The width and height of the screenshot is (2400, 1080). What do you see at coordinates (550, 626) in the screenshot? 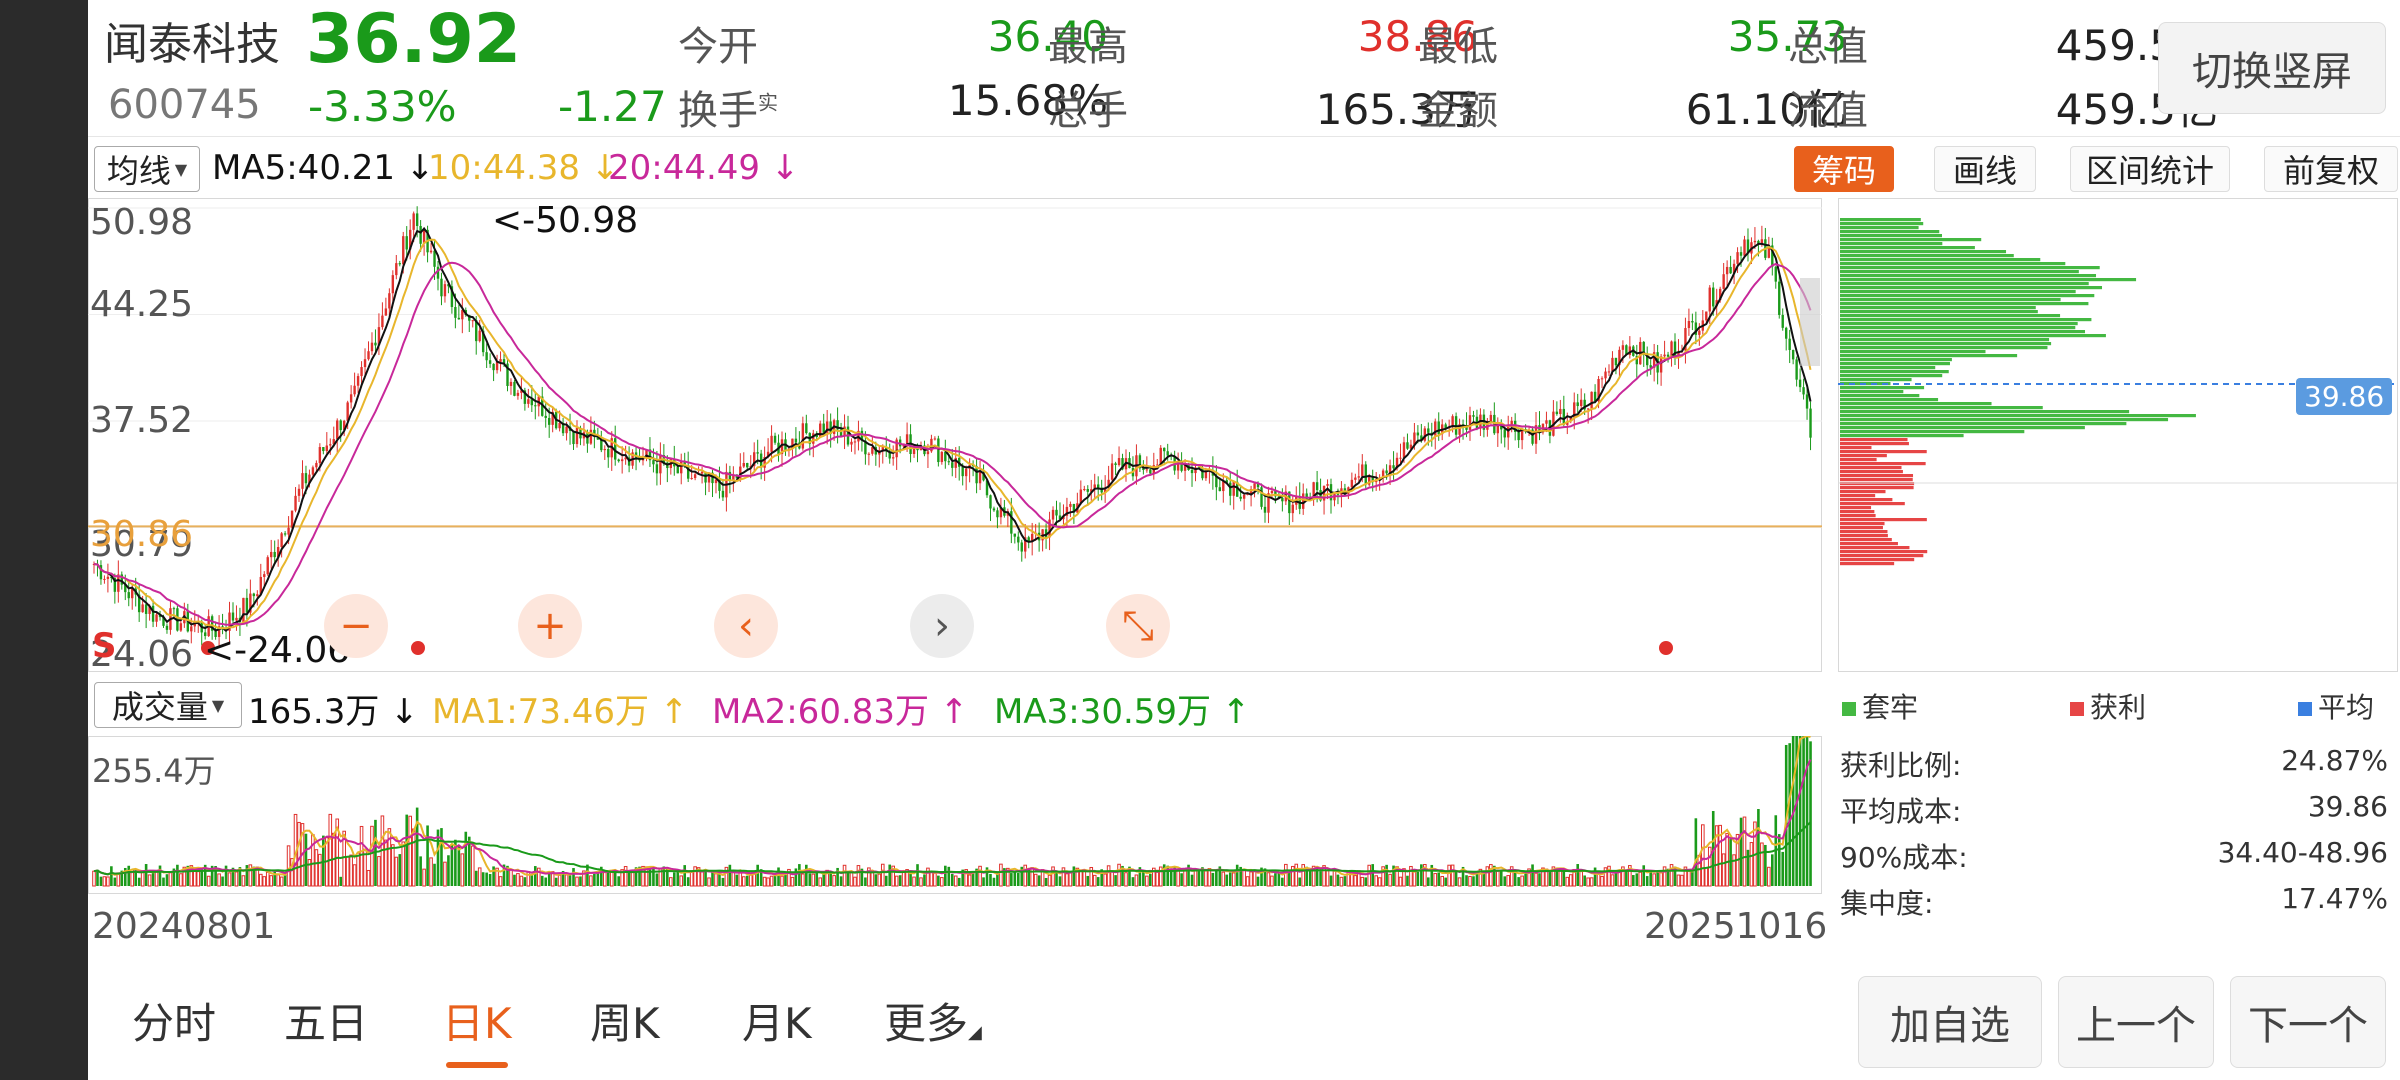
I see `zoom-in-button: +` at bounding box center [550, 626].